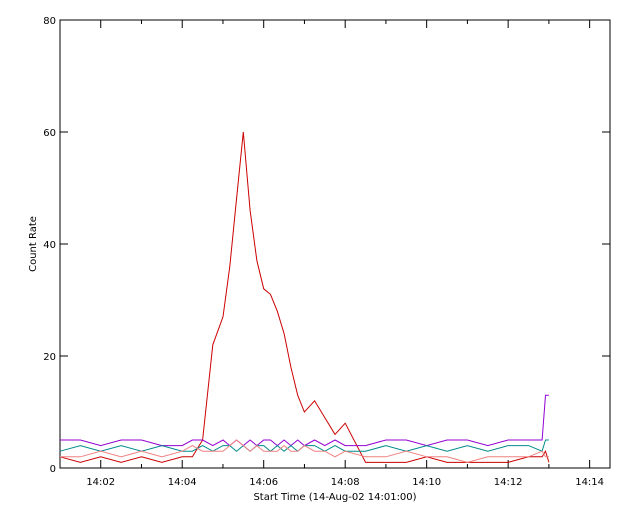 Image resolution: width=640 pixels, height=512 pixels. I want to click on x-tick-label: 14:04, so click(182, 482).